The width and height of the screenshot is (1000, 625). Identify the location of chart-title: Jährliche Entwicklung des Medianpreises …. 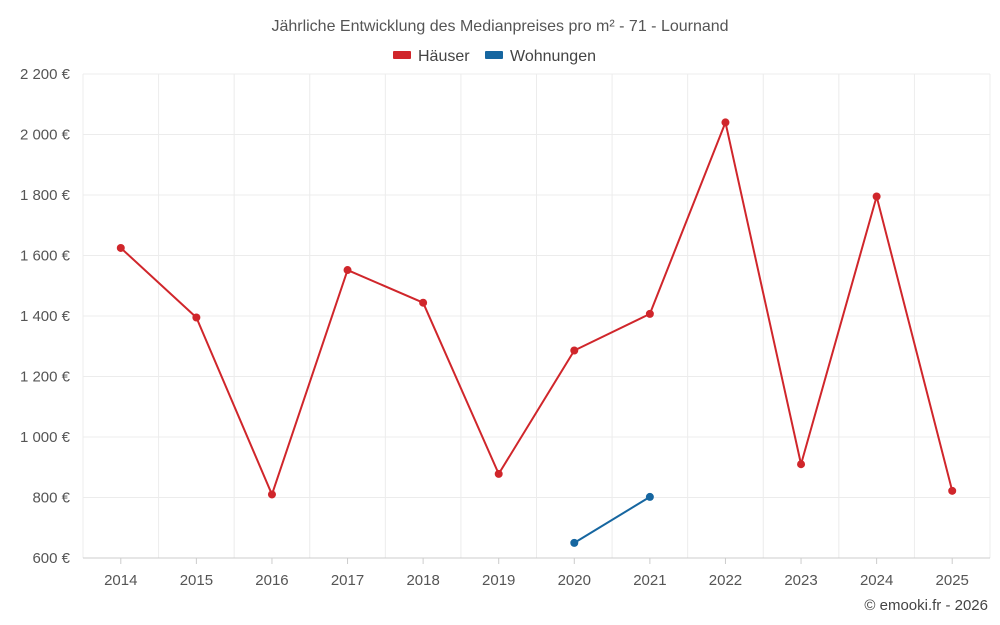
(499, 26).